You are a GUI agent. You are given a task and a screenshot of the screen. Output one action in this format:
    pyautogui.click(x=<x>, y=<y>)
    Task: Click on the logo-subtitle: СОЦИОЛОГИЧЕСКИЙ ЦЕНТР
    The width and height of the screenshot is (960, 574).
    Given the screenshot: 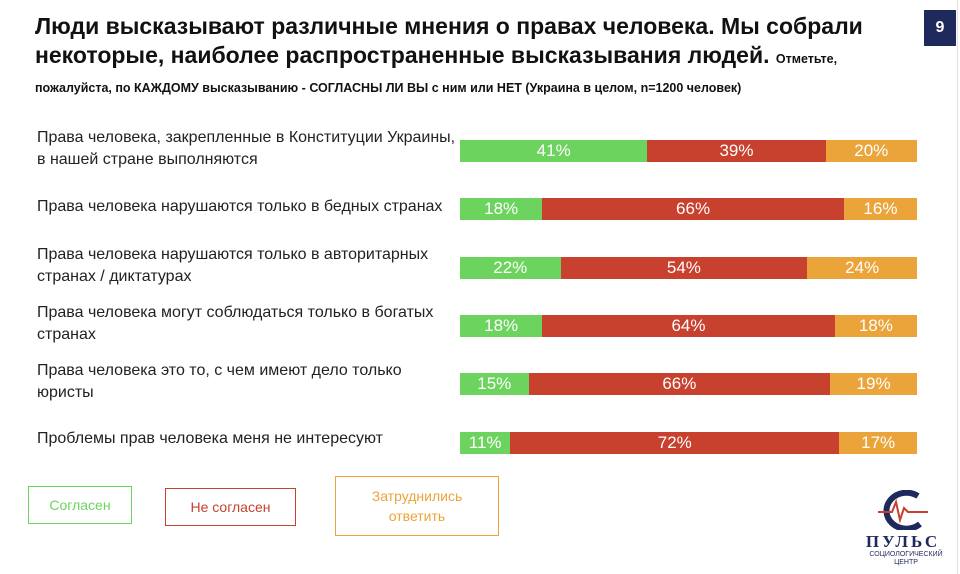 What is the action you would take?
    pyautogui.click(x=906, y=558)
    